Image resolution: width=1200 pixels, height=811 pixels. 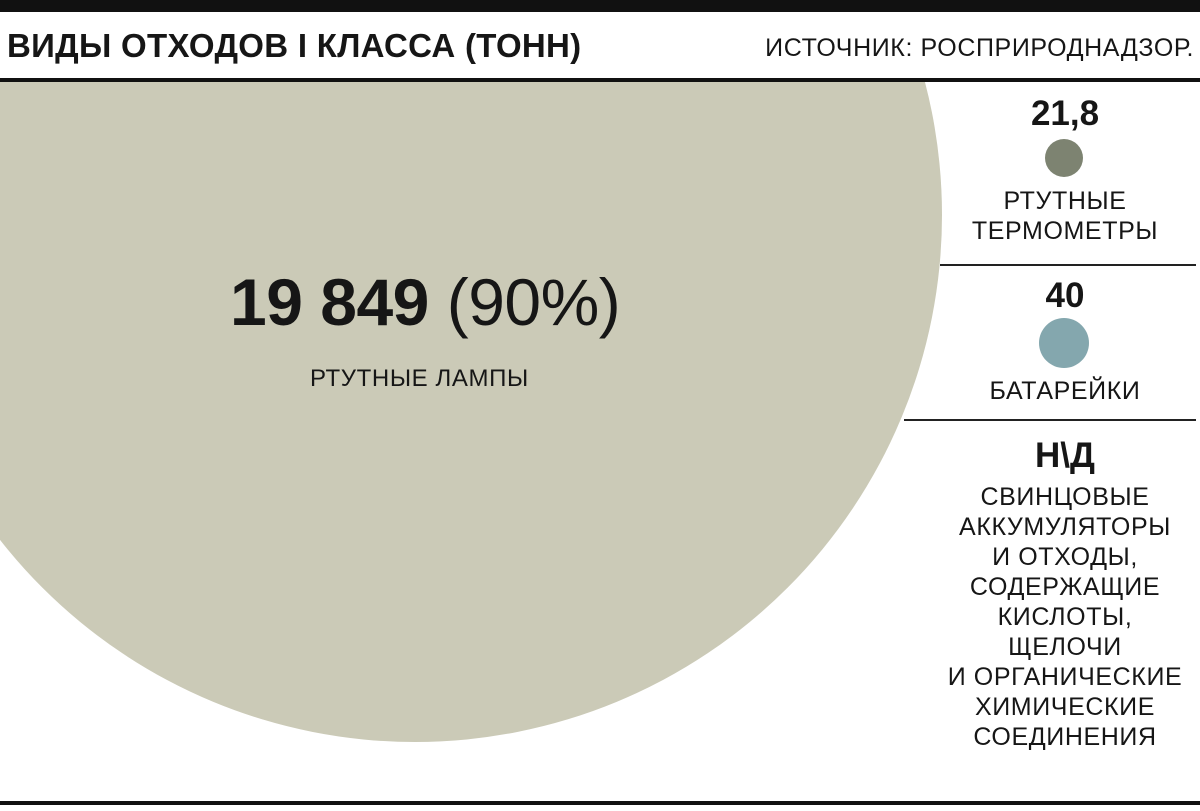 I want to click on thermometers-label-line-2: ТЕРМОМЕТРЫ, so click(x=1065, y=231).